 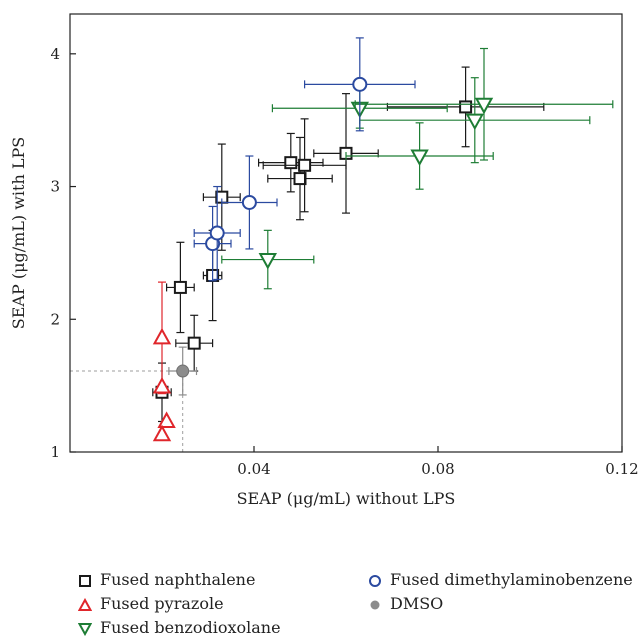 I want to click on y-tick-label: 2, so click(x=55, y=319).